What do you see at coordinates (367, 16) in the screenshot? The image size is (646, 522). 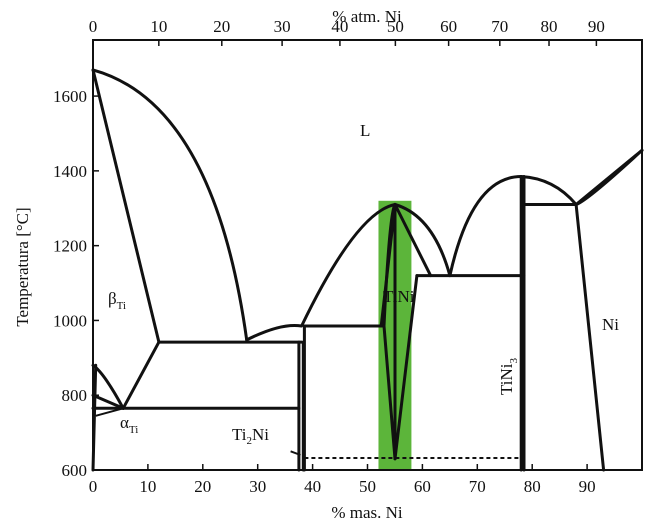 I see `top-axis-title: % atm. Ni` at bounding box center [367, 16].